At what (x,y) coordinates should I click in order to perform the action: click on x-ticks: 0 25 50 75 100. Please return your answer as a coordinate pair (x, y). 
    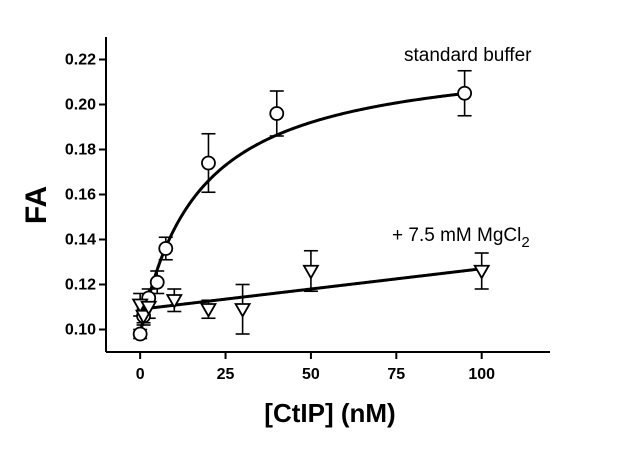
    Looking at the image, I should click on (315, 367).